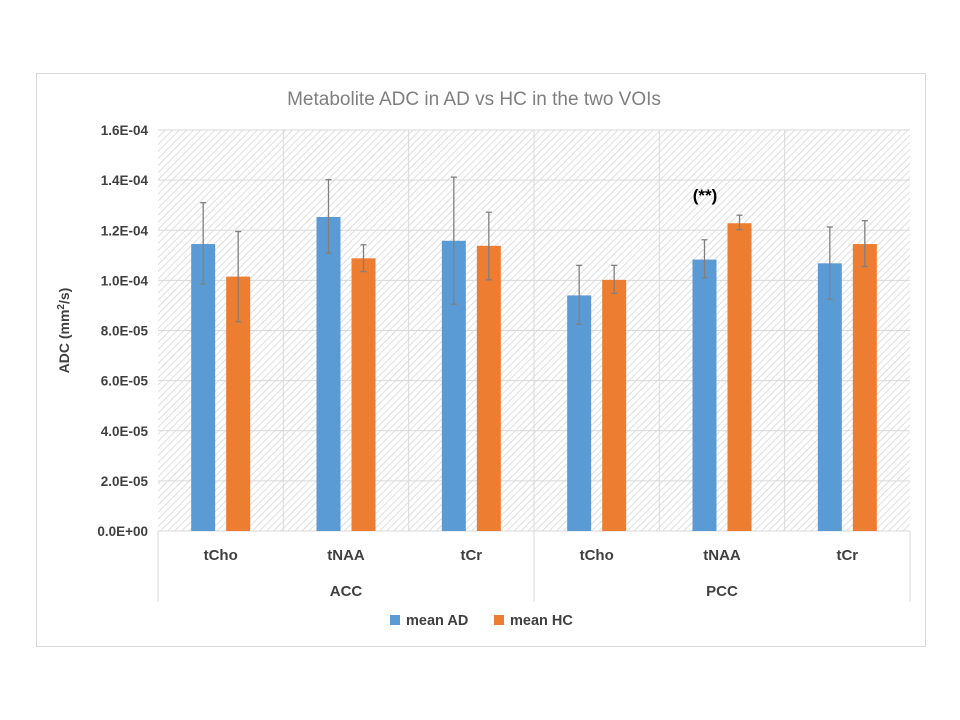 Image resolution: width=960 pixels, height=720 pixels. What do you see at coordinates (541, 621) in the screenshot?
I see `legend-label: mean HC` at bounding box center [541, 621].